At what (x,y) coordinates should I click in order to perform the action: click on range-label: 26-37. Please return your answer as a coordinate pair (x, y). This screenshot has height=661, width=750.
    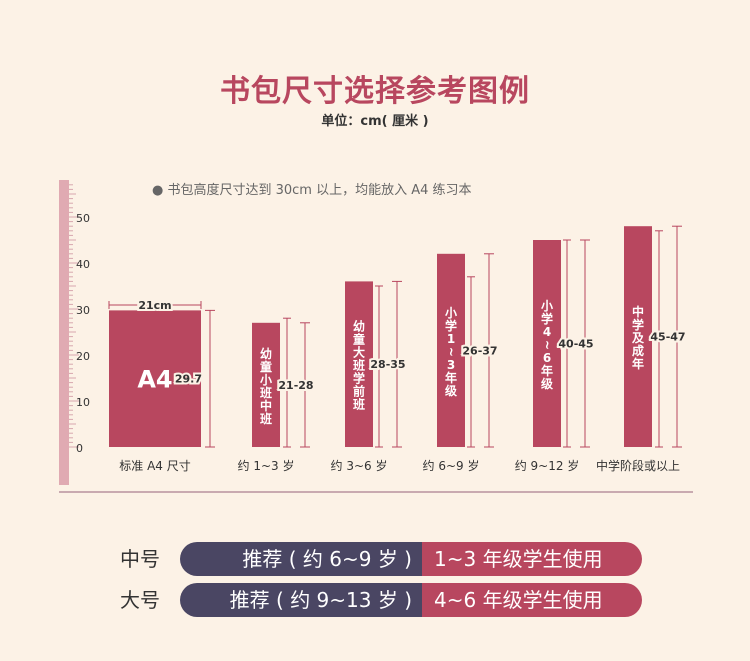
    Looking at the image, I should click on (479, 350).